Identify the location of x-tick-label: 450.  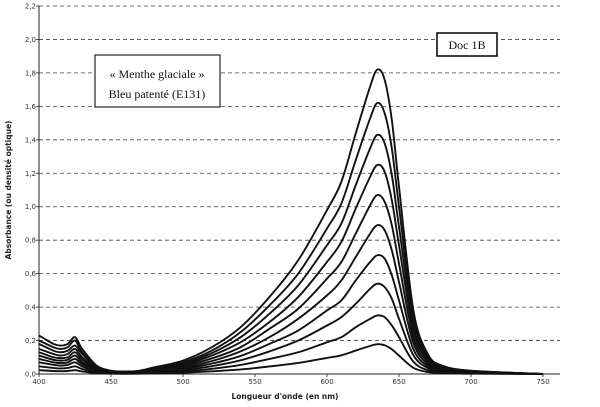
(110, 382).